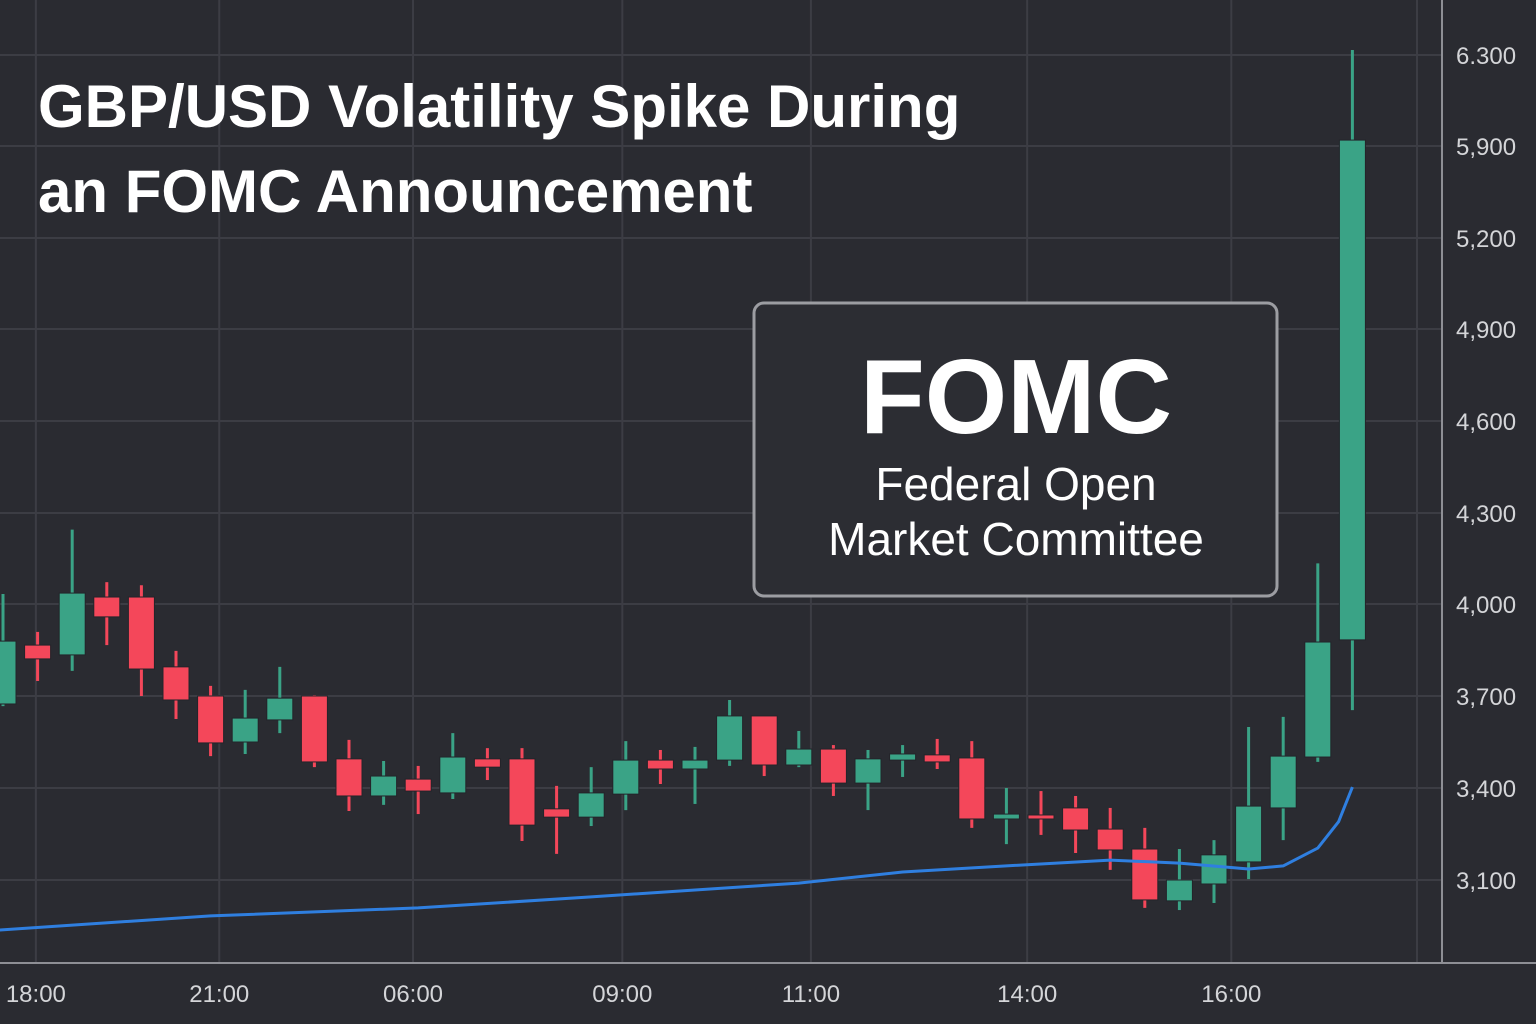 Image resolution: width=1536 pixels, height=1024 pixels. What do you see at coordinates (1486, 147) in the screenshot?
I see `y-tick-label: 5,900` at bounding box center [1486, 147].